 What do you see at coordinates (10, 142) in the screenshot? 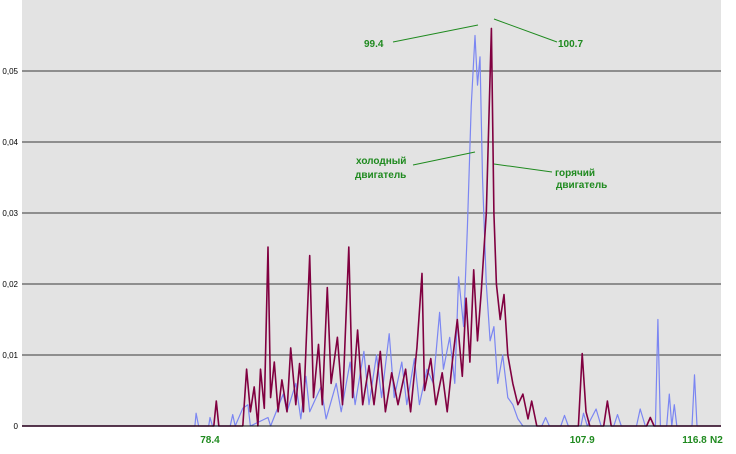
I see `y-tick-label: 0,04` at bounding box center [10, 142].